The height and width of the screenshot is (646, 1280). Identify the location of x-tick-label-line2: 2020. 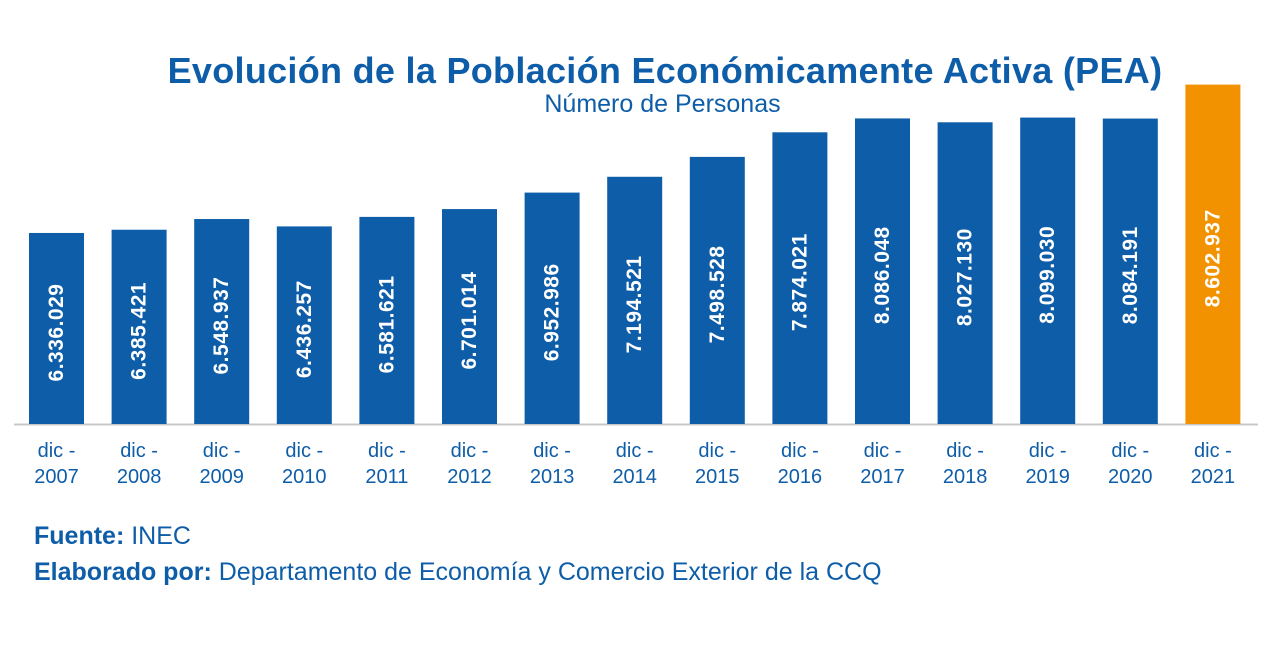
(1130, 477).